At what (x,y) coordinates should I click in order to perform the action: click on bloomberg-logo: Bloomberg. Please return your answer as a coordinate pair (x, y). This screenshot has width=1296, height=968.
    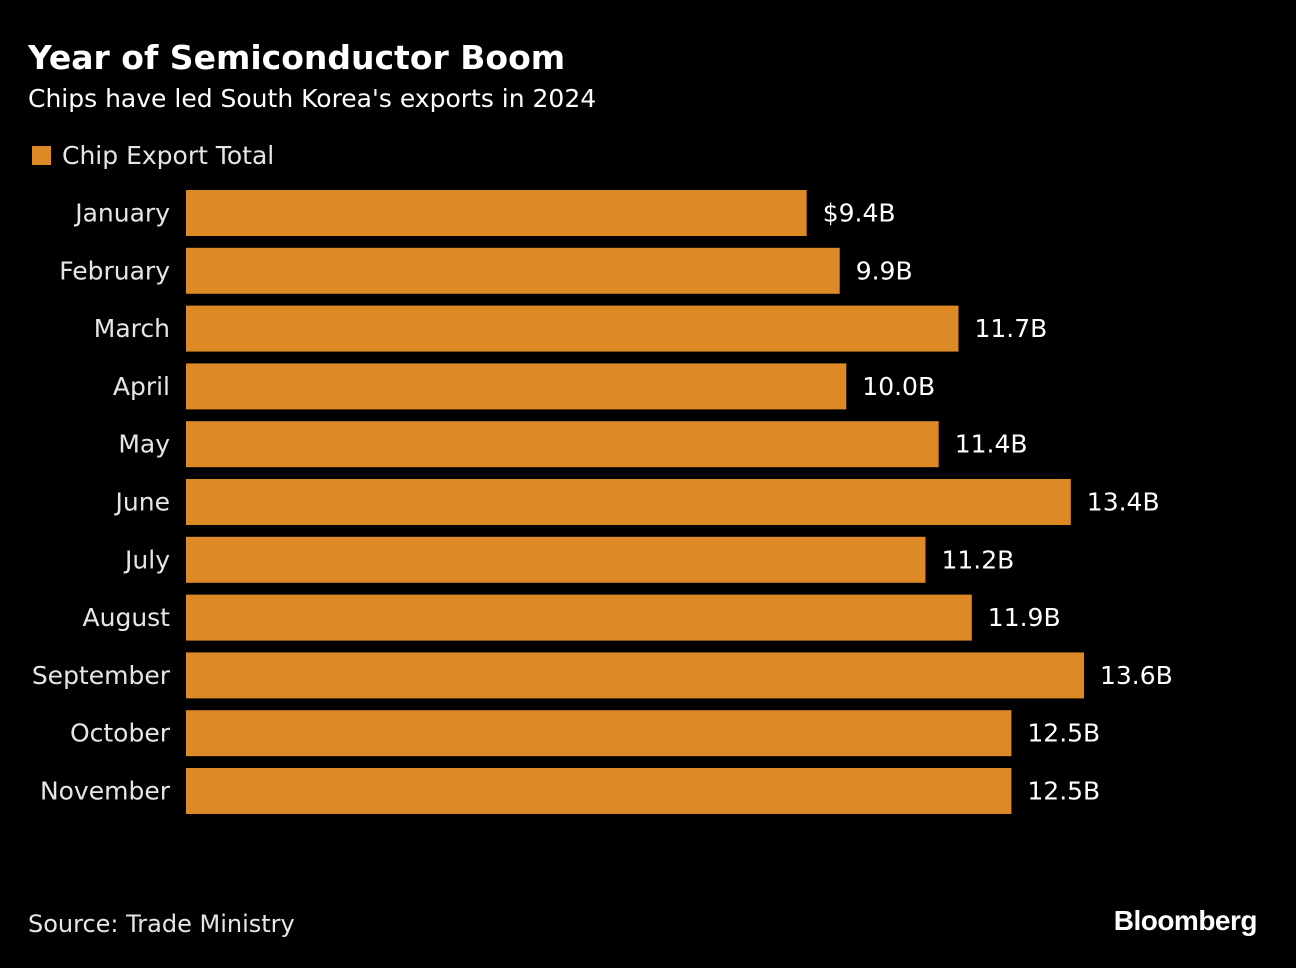
    Looking at the image, I should click on (1185, 920).